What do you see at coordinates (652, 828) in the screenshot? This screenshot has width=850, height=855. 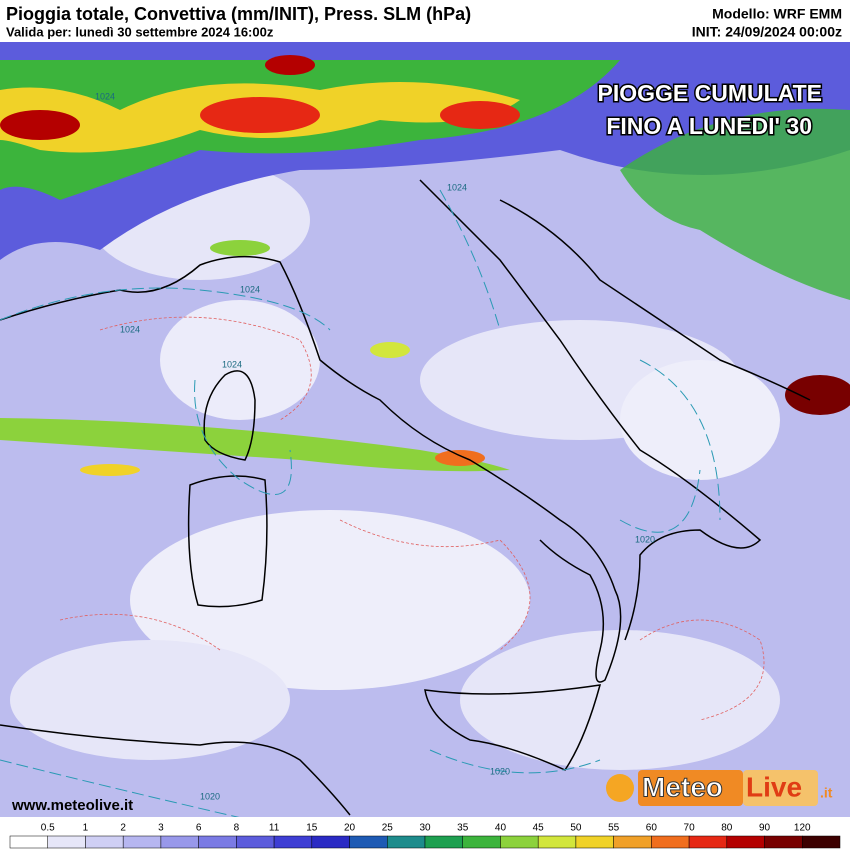 I see `legend-label: 60` at bounding box center [652, 828].